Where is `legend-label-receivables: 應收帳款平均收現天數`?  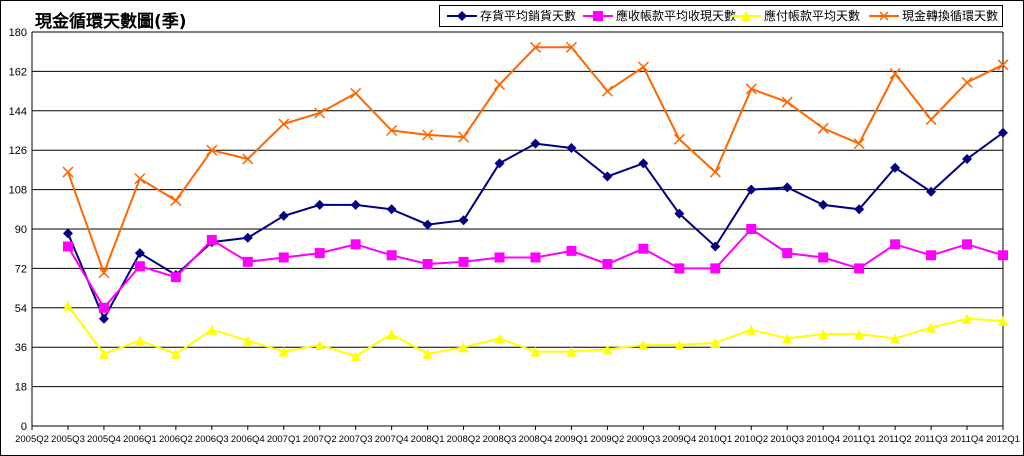
legend-label-receivables: 應收帳款平均收現天數 is located at coordinates (676, 16).